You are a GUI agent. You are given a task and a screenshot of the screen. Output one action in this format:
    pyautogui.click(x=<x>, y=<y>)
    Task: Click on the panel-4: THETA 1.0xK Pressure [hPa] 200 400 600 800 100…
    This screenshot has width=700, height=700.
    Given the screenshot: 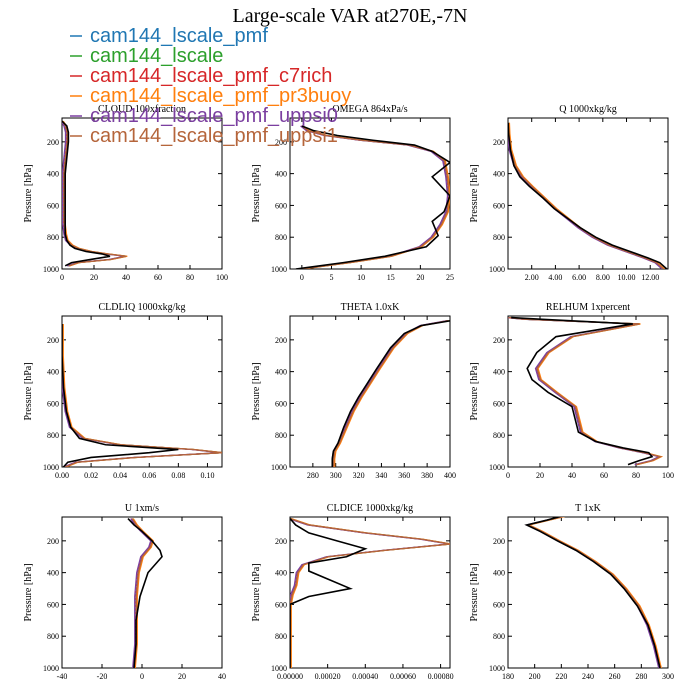 What is the action you would take?
    pyautogui.click(x=353, y=391)
    